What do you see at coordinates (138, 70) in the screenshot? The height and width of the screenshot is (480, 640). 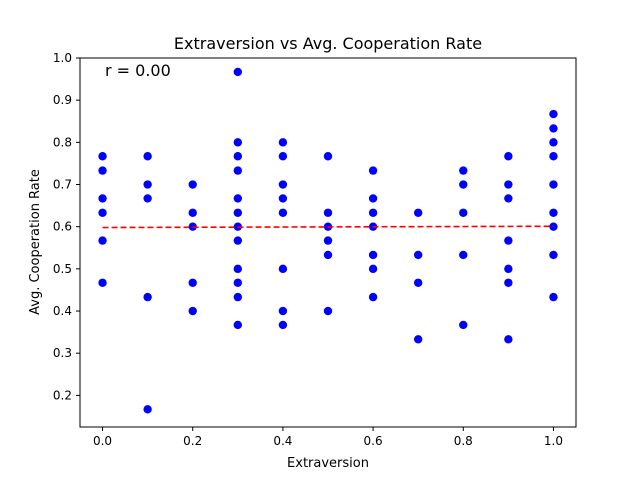 I see `correlation-annotation: r = 0.00` at bounding box center [138, 70].